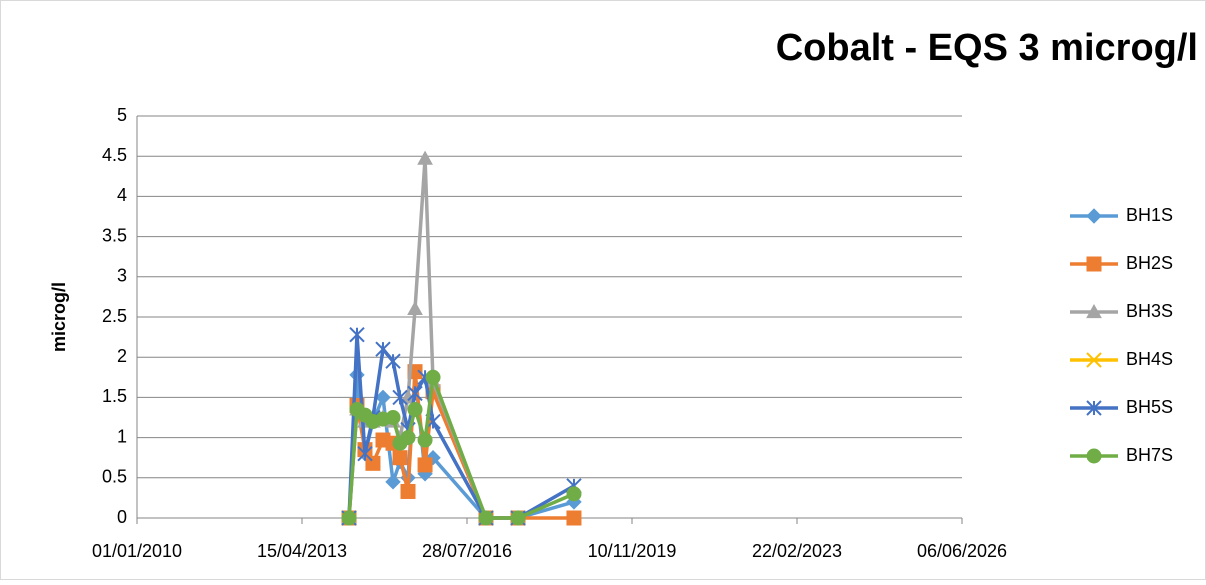  What do you see at coordinates (467, 551) in the screenshot?
I see `x-tick-label: 28/07/2016` at bounding box center [467, 551].